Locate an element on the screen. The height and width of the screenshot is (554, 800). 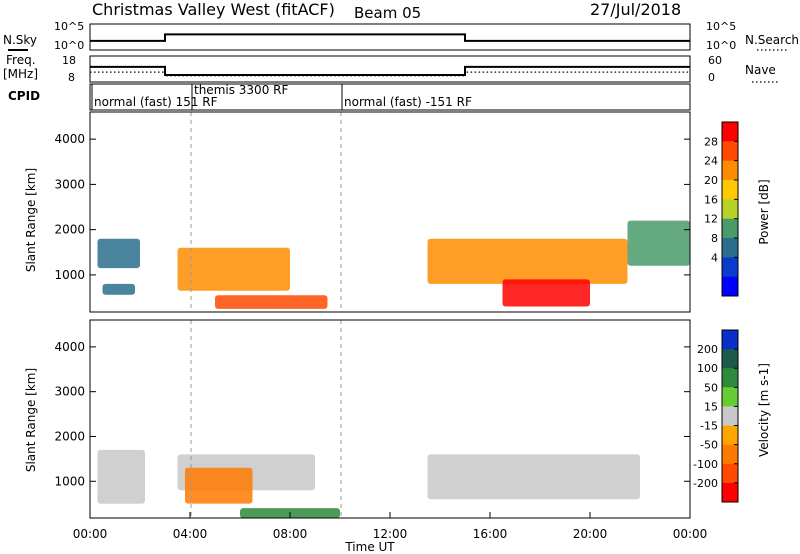
nave-ytick-high: 60 is located at coordinates (715, 60).